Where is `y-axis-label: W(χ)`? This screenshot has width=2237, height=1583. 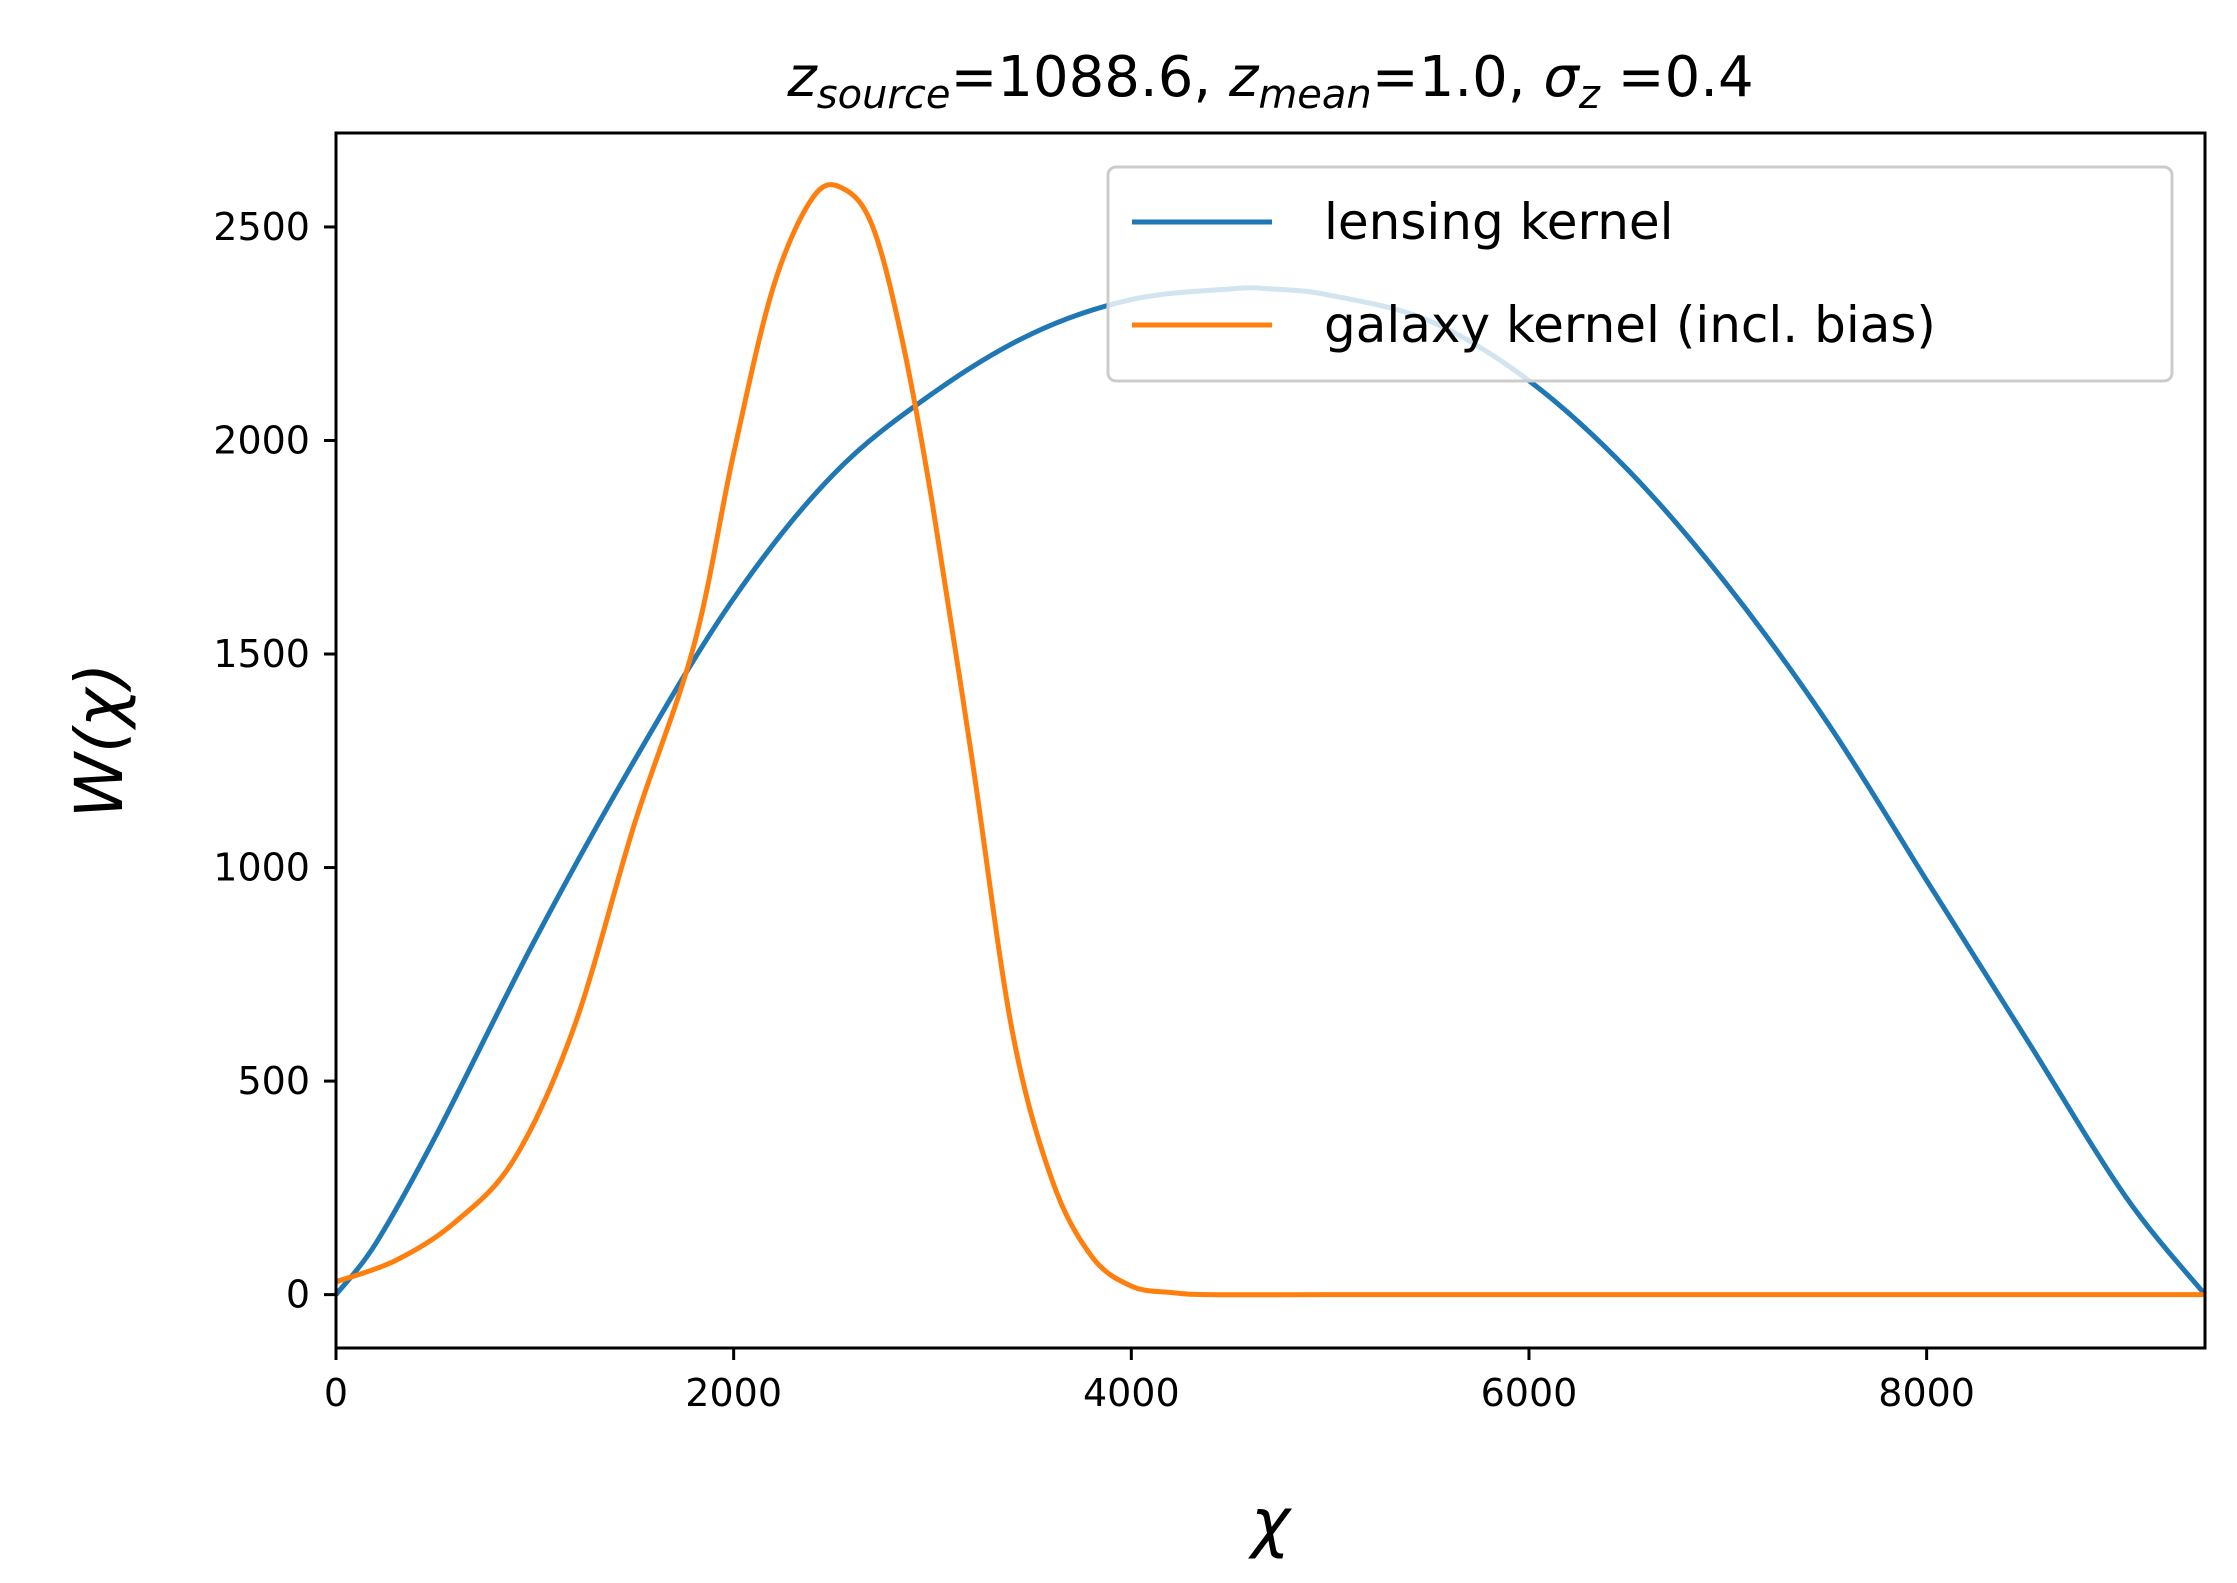 y-axis-label: W(χ) is located at coordinates (99, 741).